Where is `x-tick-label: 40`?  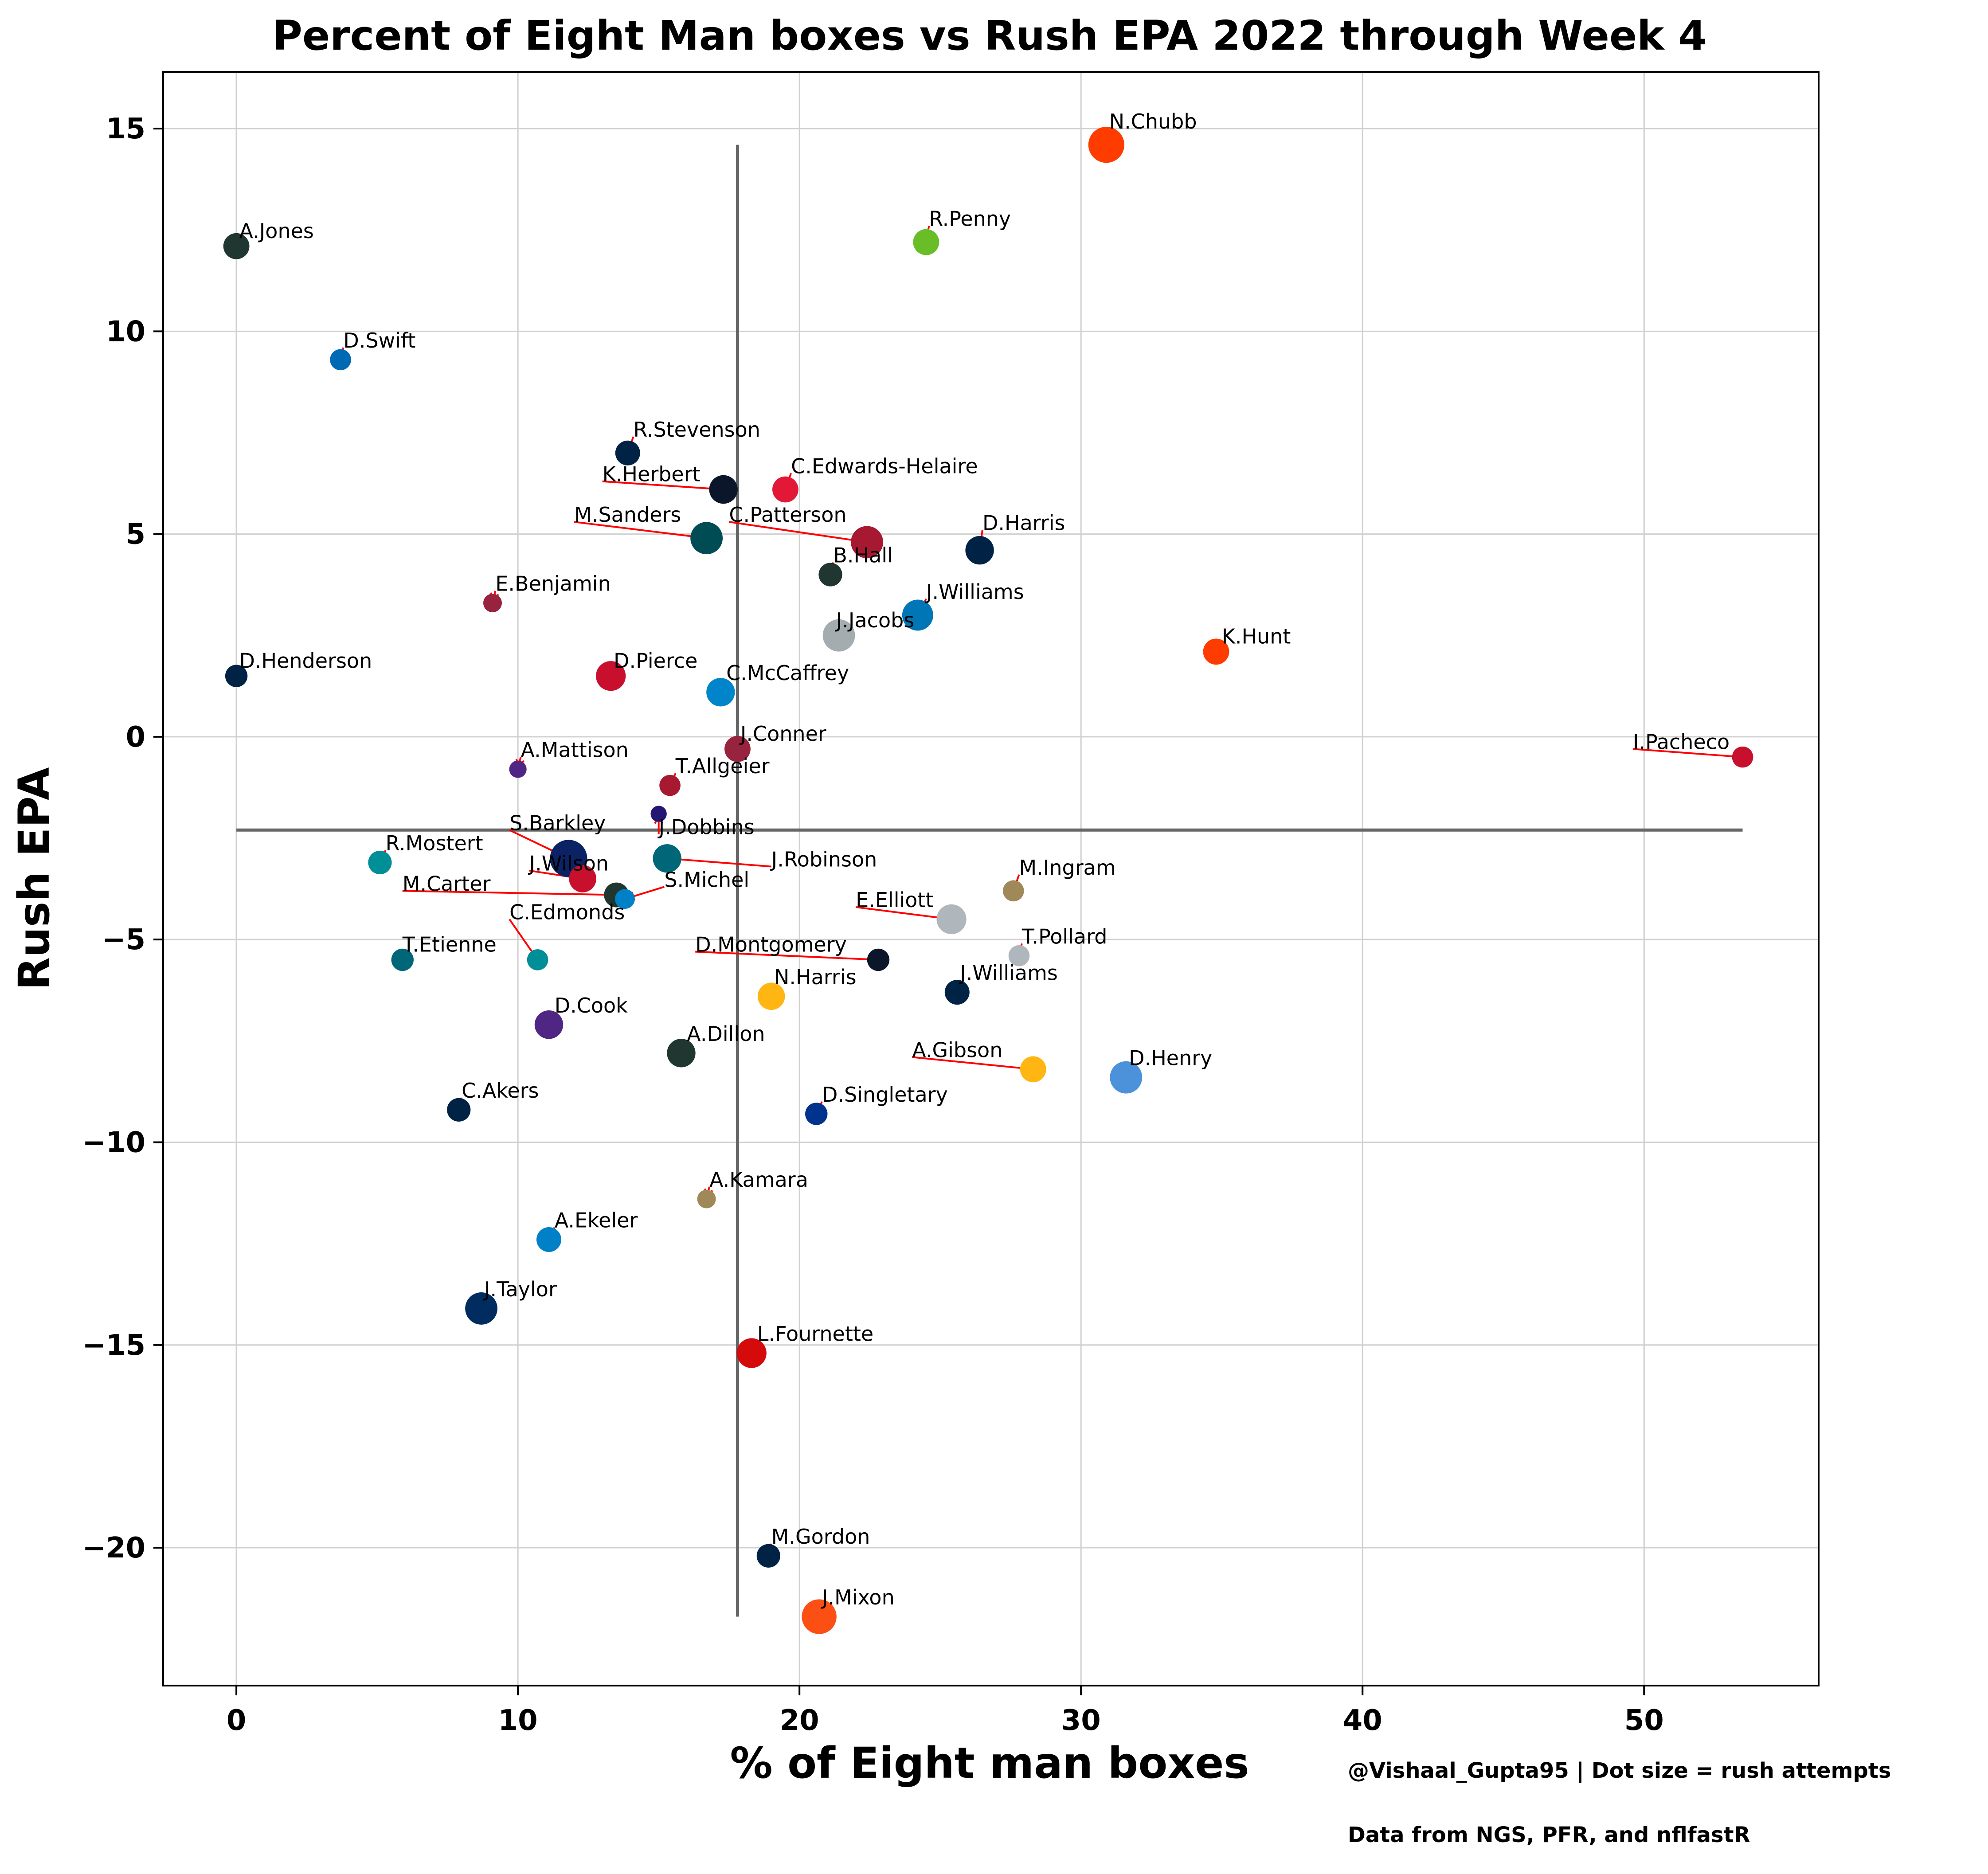
x-tick-label: 40 is located at coordinates (1362, 1720).